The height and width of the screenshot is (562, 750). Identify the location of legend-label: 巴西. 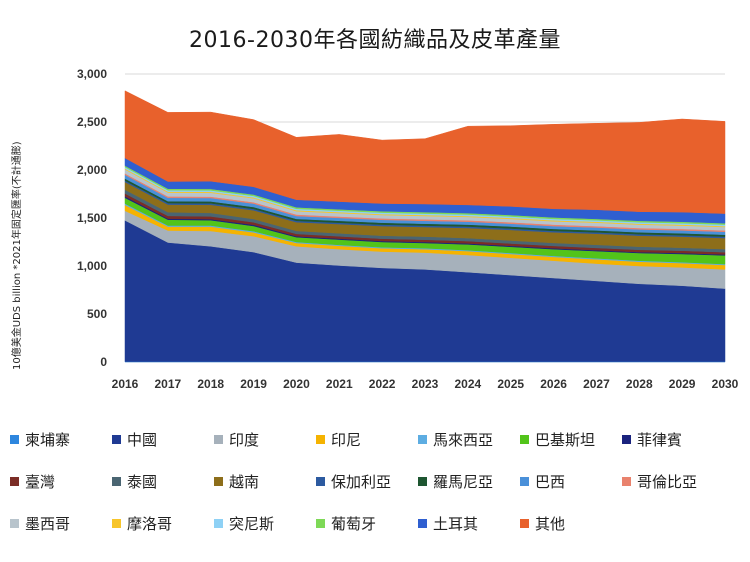
(550, 481).